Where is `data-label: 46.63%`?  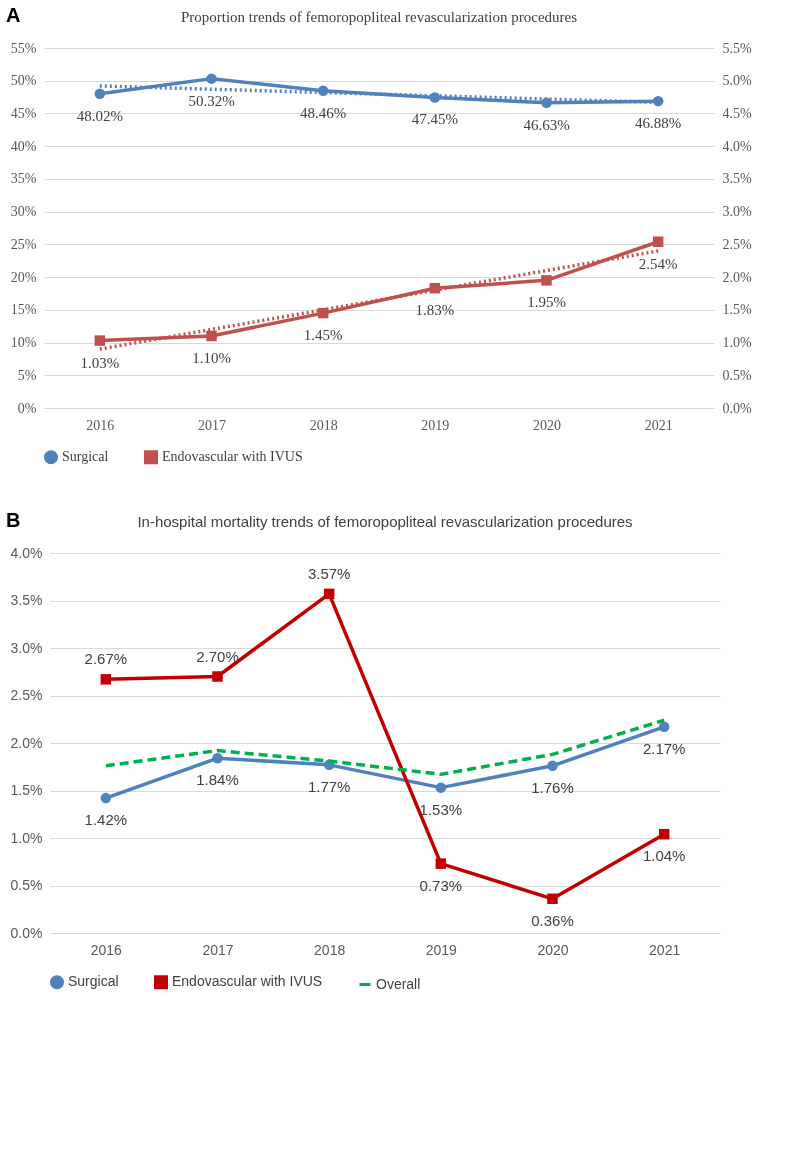
data-label: 46.63% is located at coordinates (546, 124).